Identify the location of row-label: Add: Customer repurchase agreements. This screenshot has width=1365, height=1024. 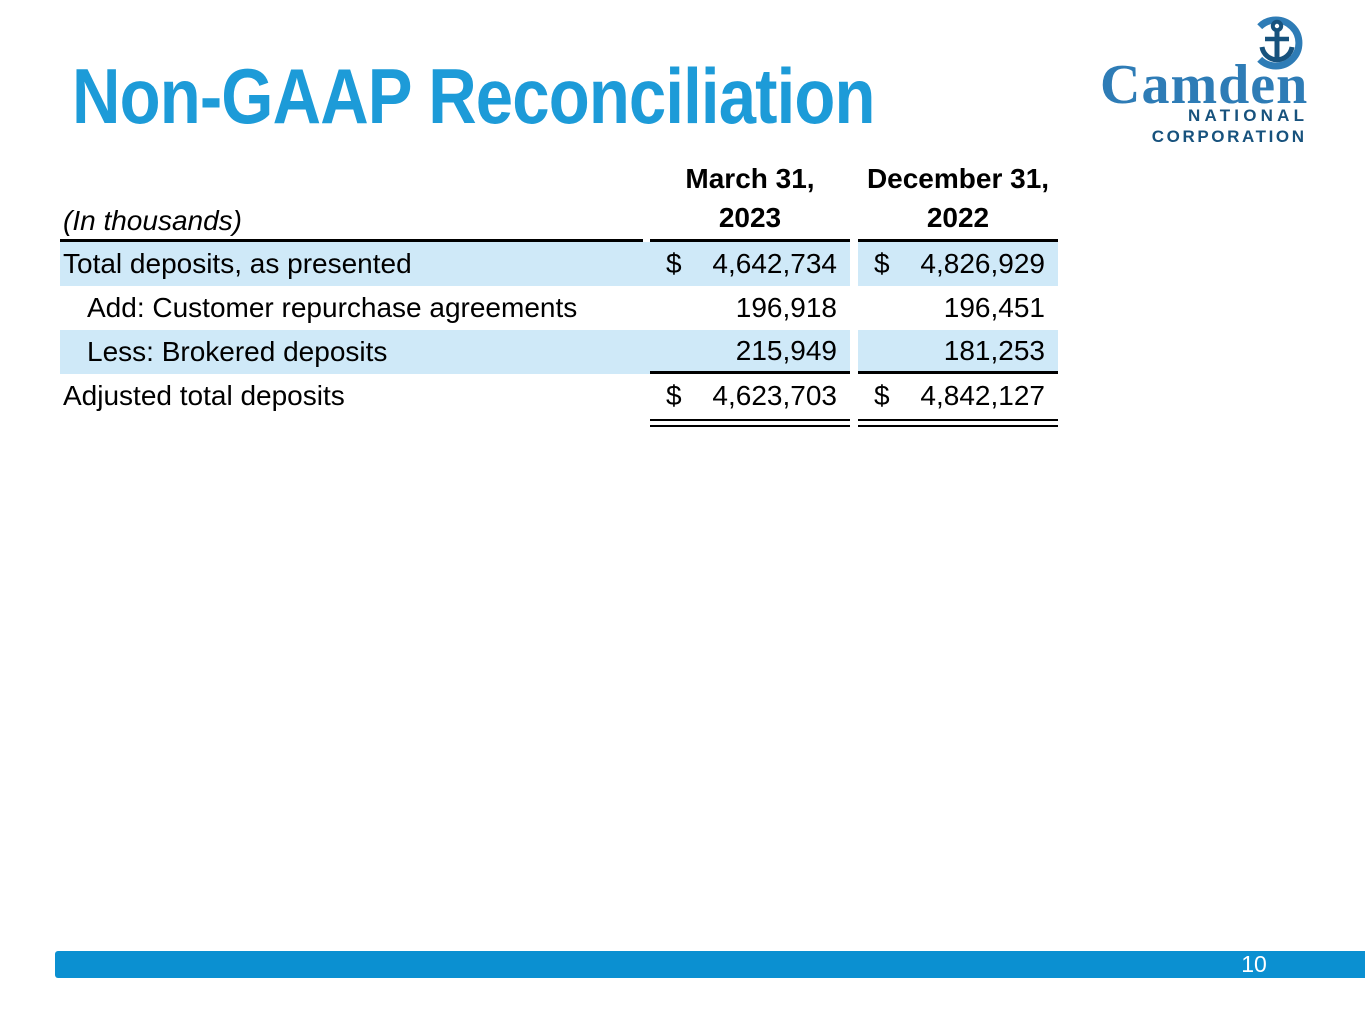
(332, 307).